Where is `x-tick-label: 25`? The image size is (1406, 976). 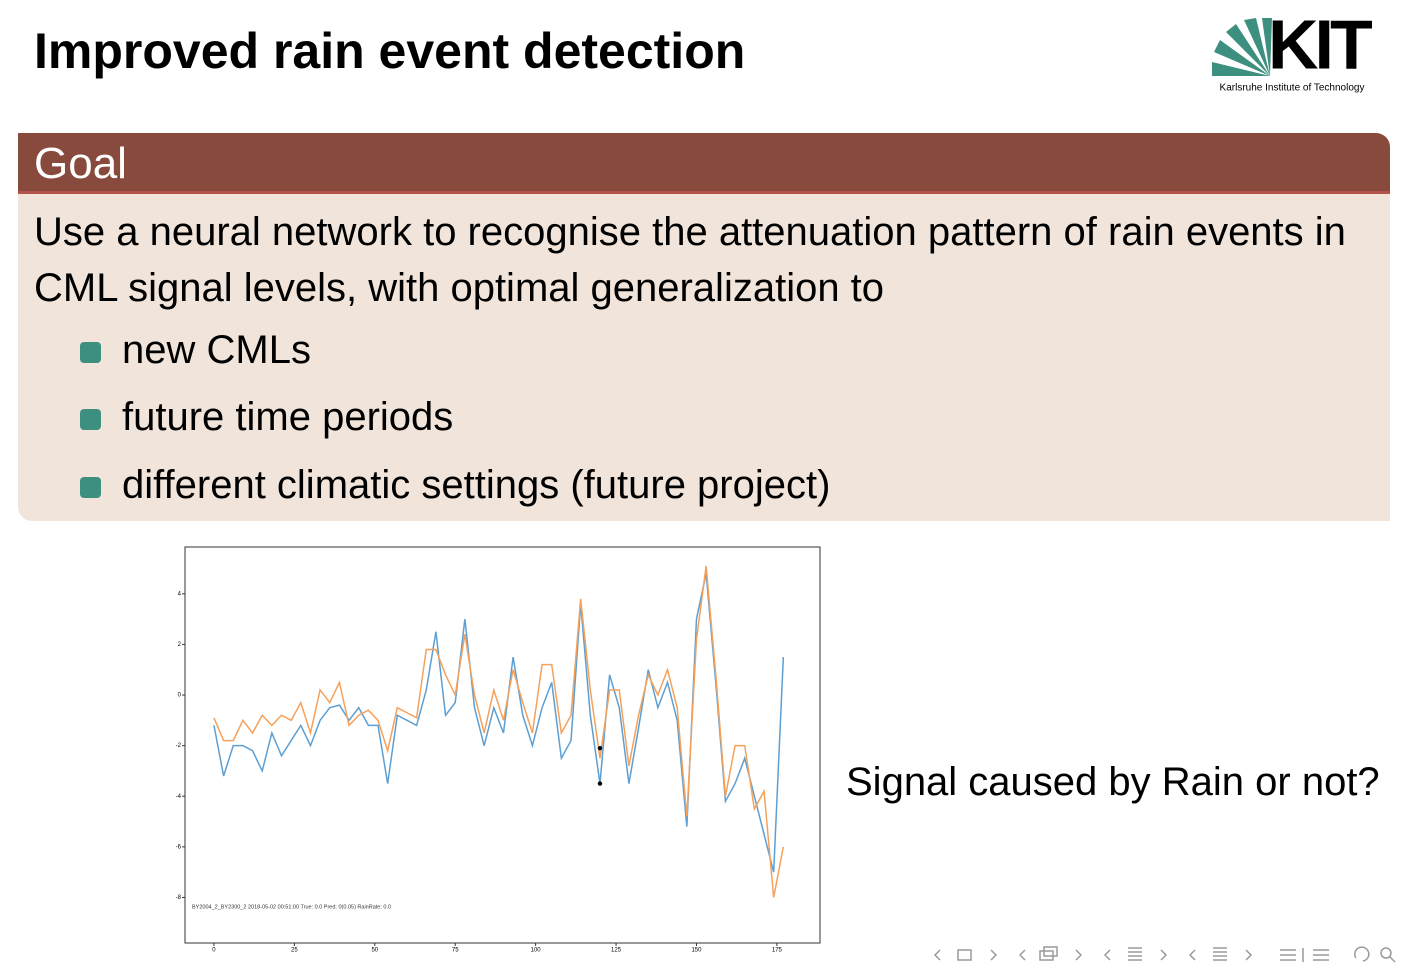
x-tick-label: 25 is located at coordinates (294, 951).